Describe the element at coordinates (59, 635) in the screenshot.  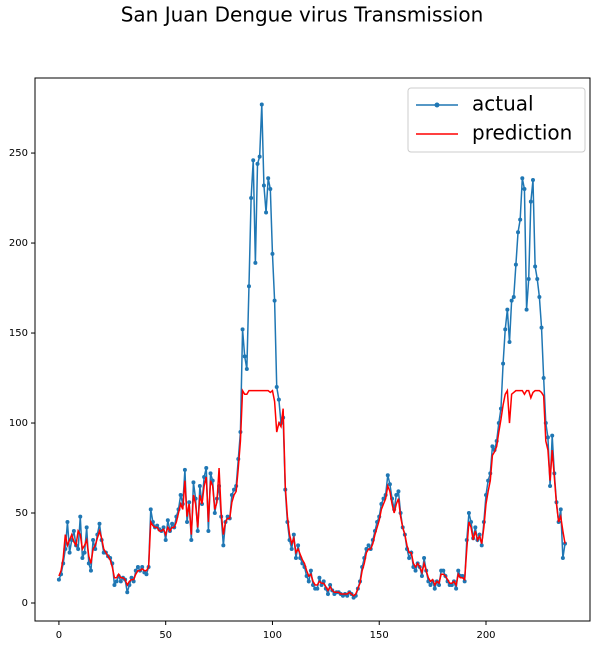
I see `x-tick-label: 0` at that location.